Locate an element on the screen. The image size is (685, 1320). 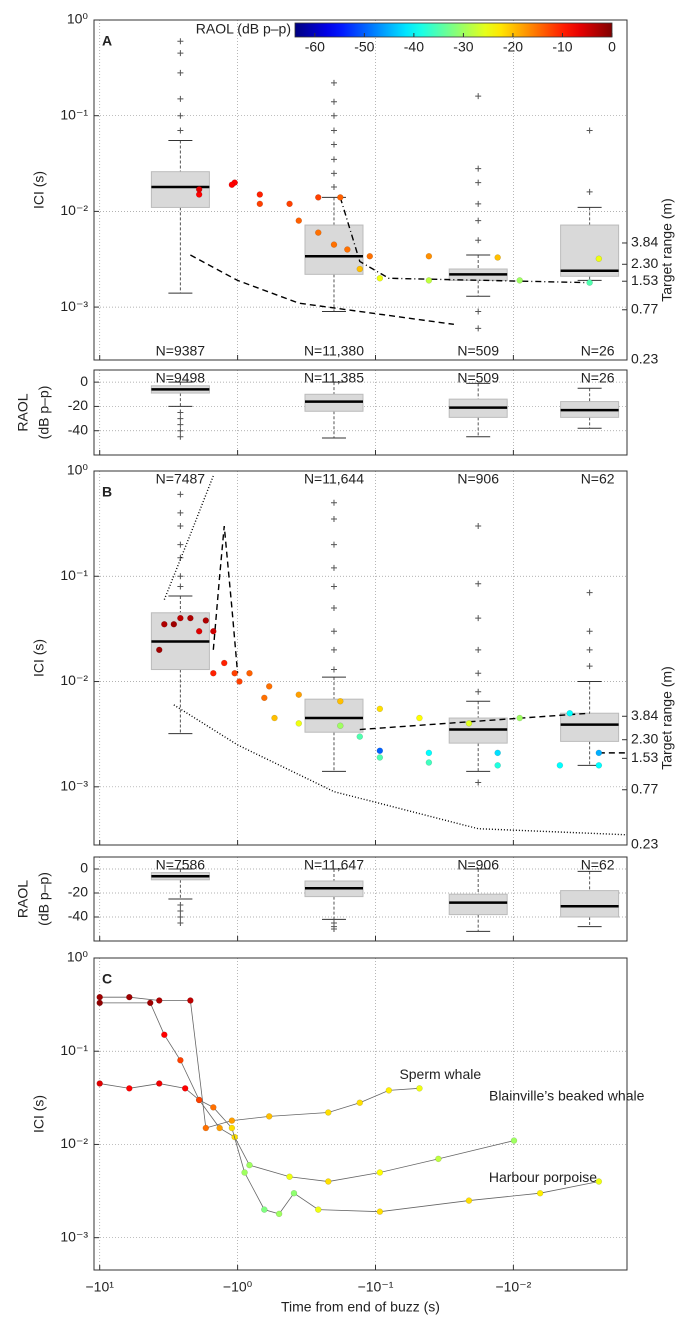
y2-tick-label: 2.30 is located at coordinates (644, 738).